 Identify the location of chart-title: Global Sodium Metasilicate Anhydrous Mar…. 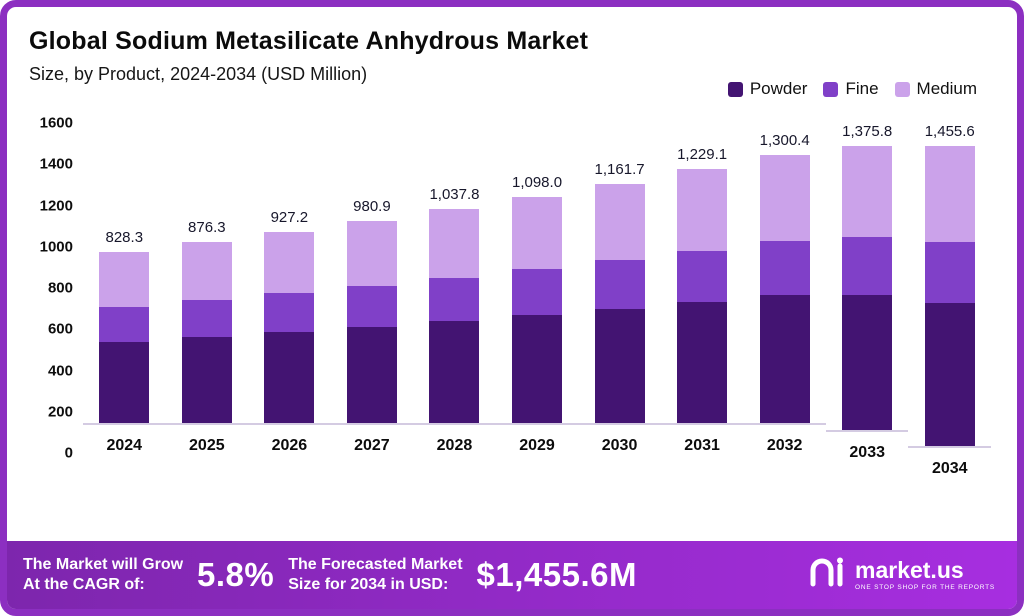
(309, 41).